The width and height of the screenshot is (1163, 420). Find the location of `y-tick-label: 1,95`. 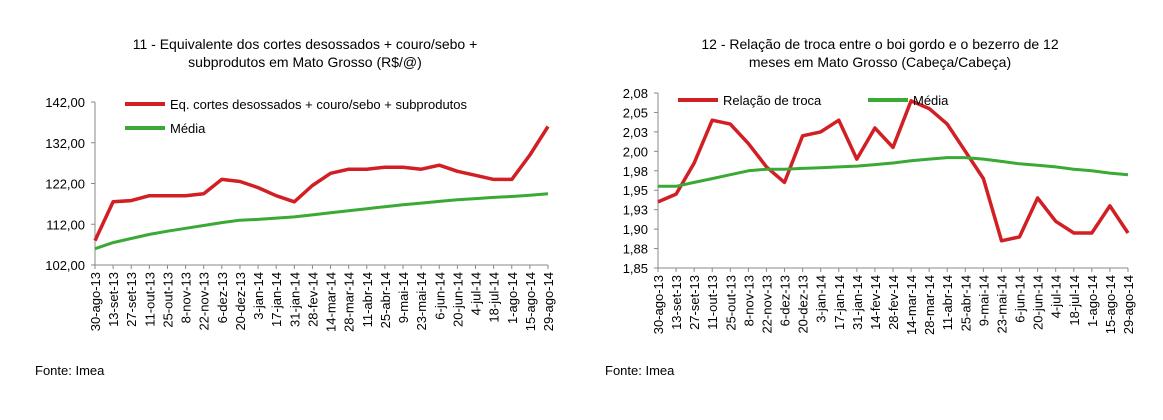

y-tick-label: 1,95 is located at coordinates (635, 190).